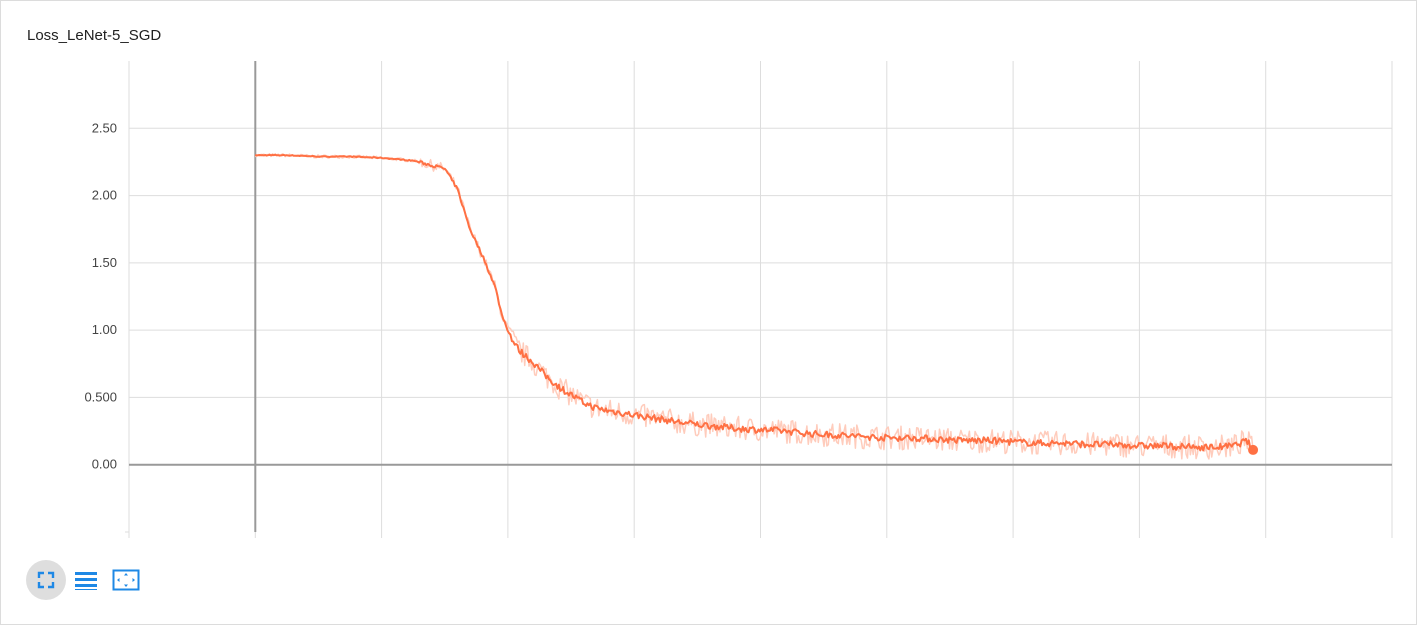 The image size is (1417, 625). I want to click on y-tick-label: 2.50, so click(104, 127).